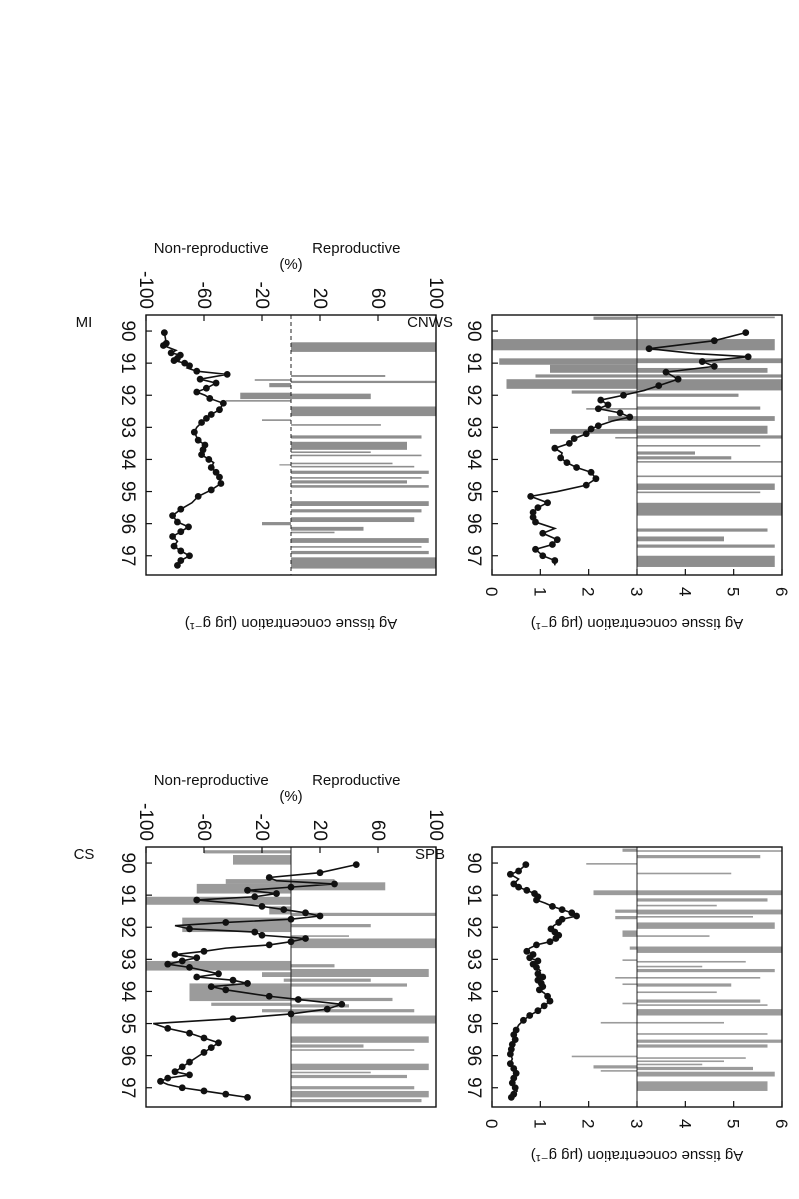 This screenshot has height=1199, width=799. What do you see at coordinates (588, 591) in the screenshot?
I see `y-tick-right-label: 2` at bounding box center [588, 591].